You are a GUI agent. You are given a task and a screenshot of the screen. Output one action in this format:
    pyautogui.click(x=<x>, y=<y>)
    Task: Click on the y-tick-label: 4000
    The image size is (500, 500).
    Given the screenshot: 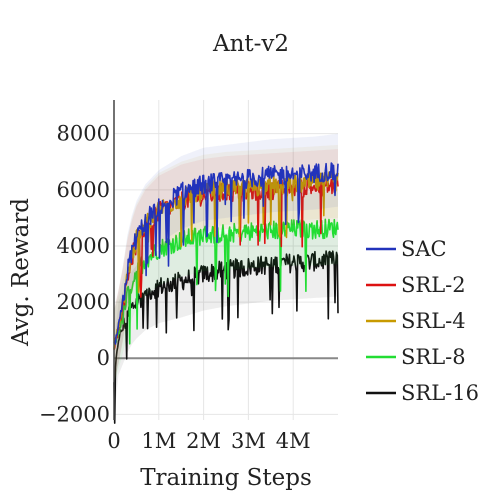 What is the action you would take?
    pyautogui.click(x=83, y=246)
    